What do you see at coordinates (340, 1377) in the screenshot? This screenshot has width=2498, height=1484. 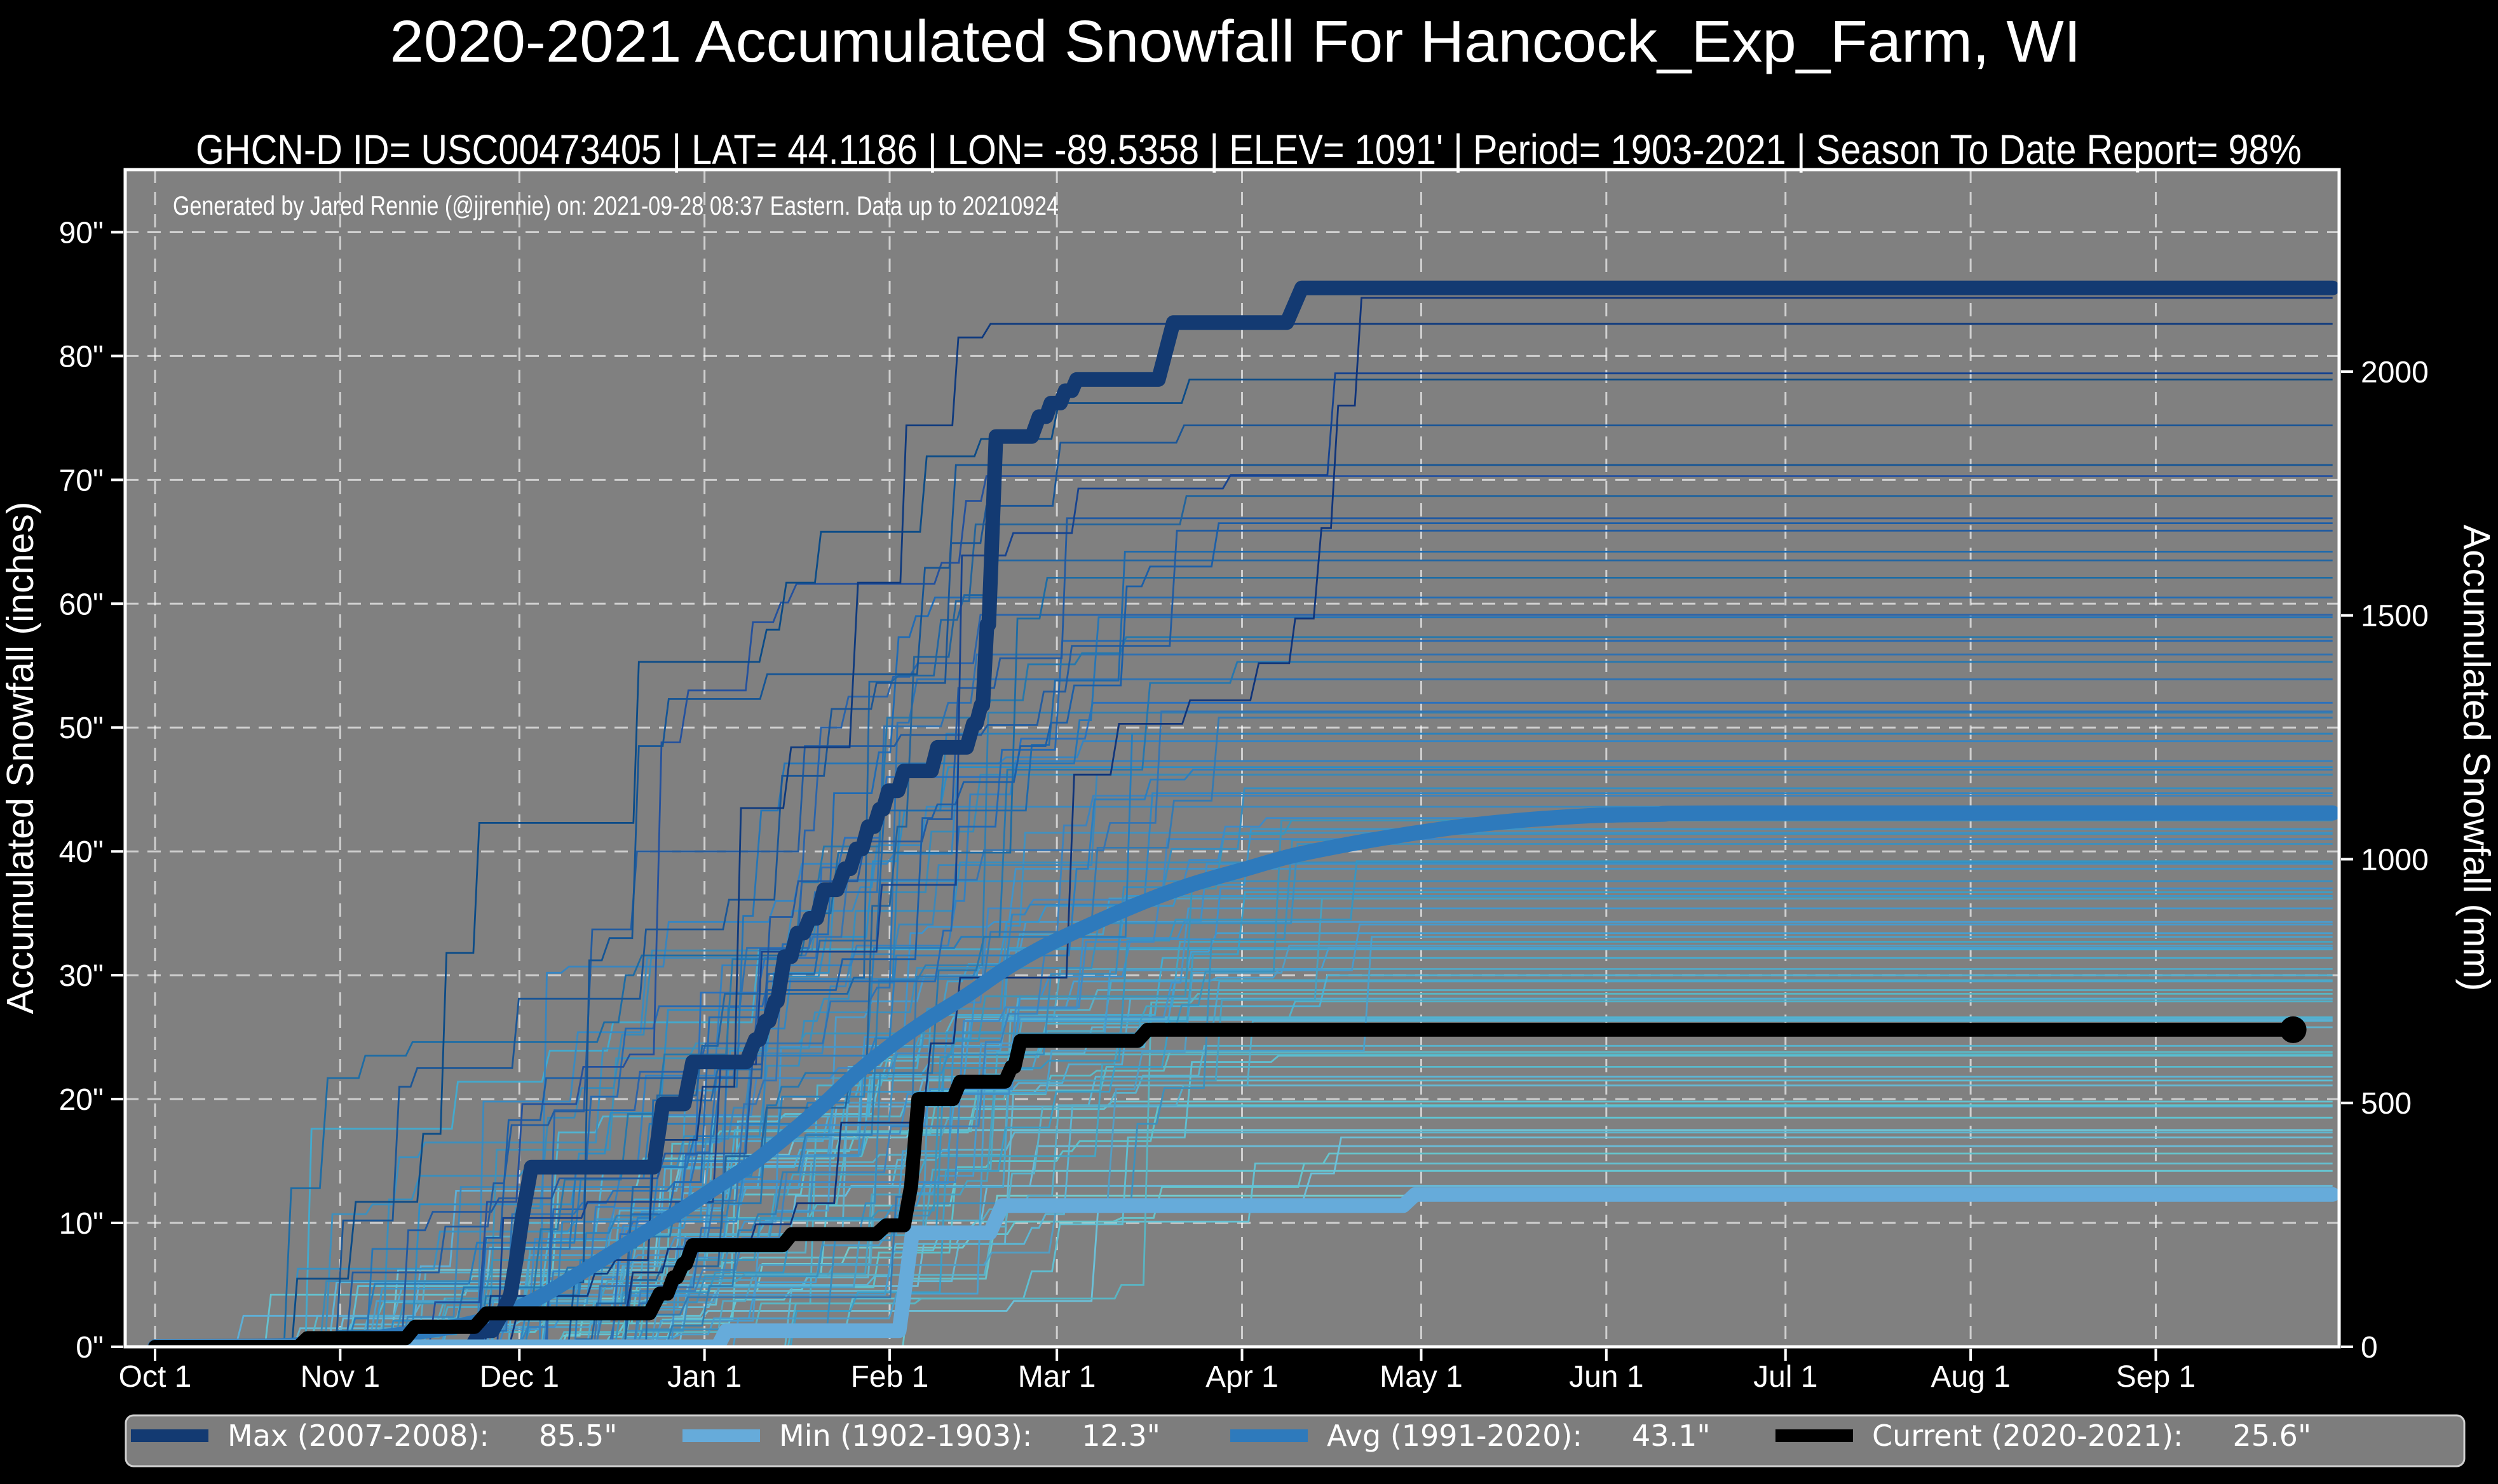 I see `x-tick-label: Nov 1` at bounding box center [340, 1377].